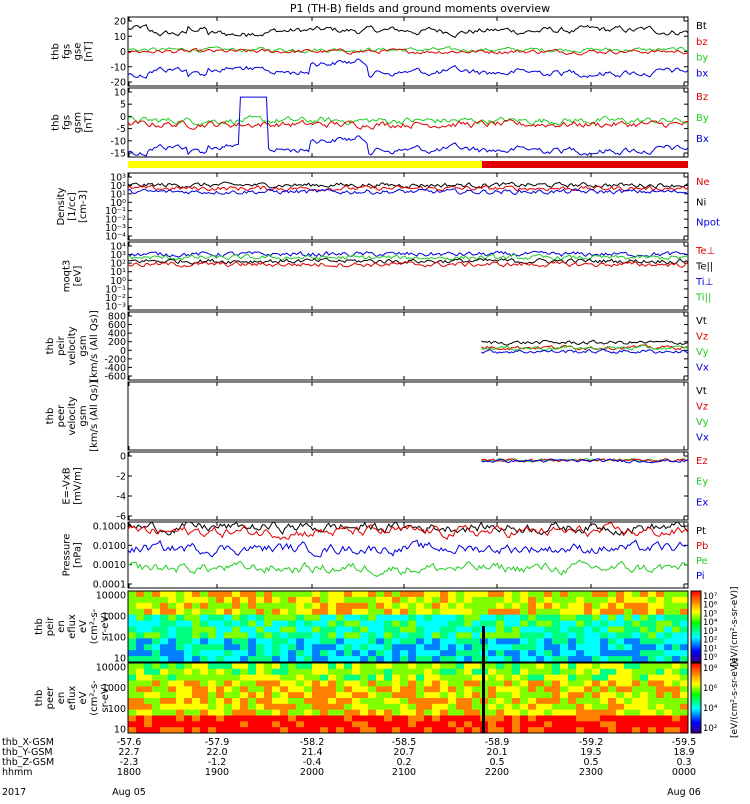 This screenshot has height=804, width=750. I want to click on series-bz, so click(407, 51).